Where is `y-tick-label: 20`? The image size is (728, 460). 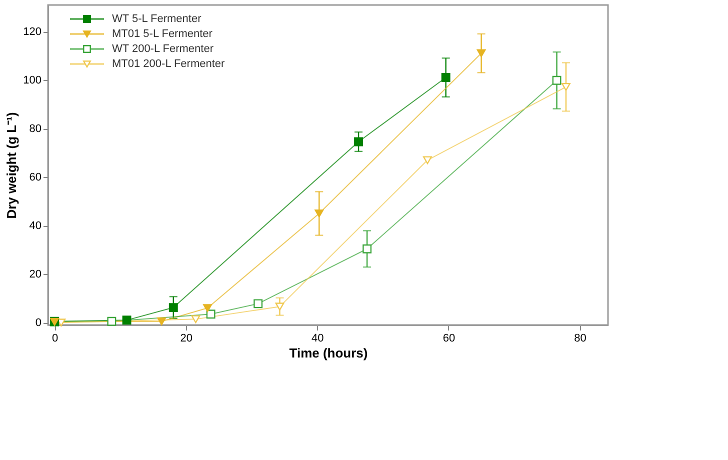
y-tick-label: 20 is located at coordinates (35, 274).